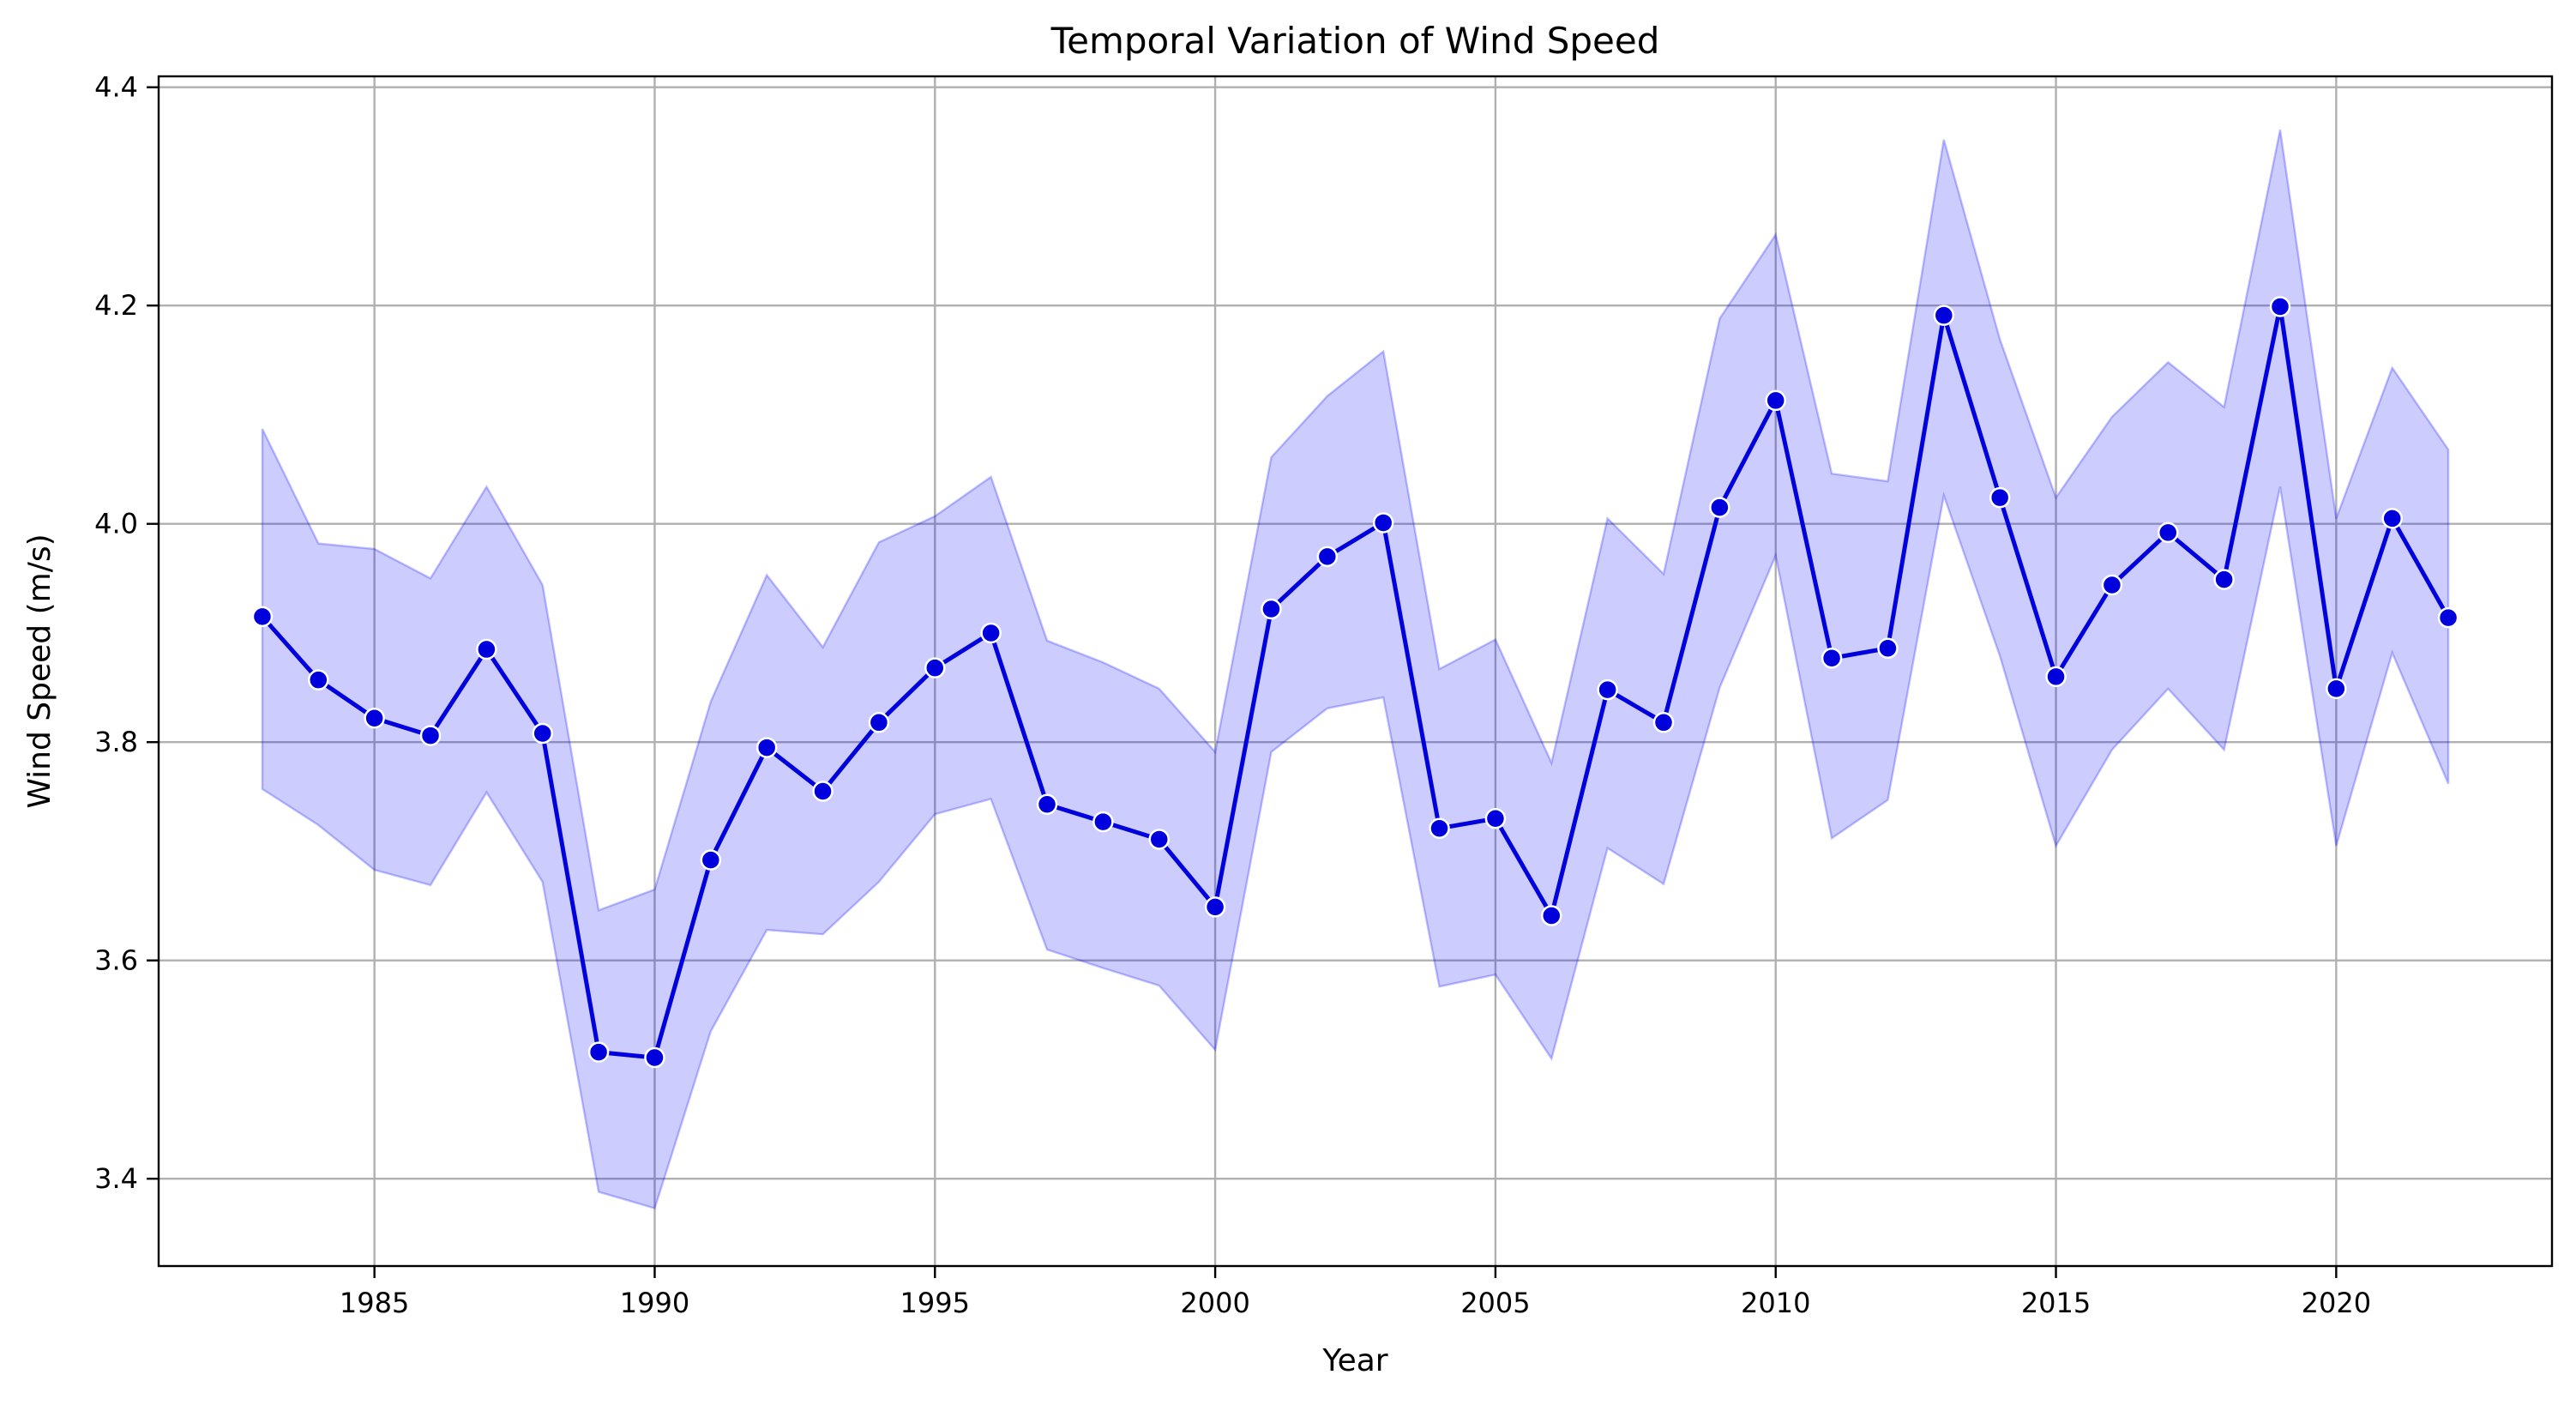 This screenshot has height=1405, width=2576. I want to click on x-axis-ticks: 1985 1990 1995 2000 2005 2010 2015 2020, so click(1355, 1292).